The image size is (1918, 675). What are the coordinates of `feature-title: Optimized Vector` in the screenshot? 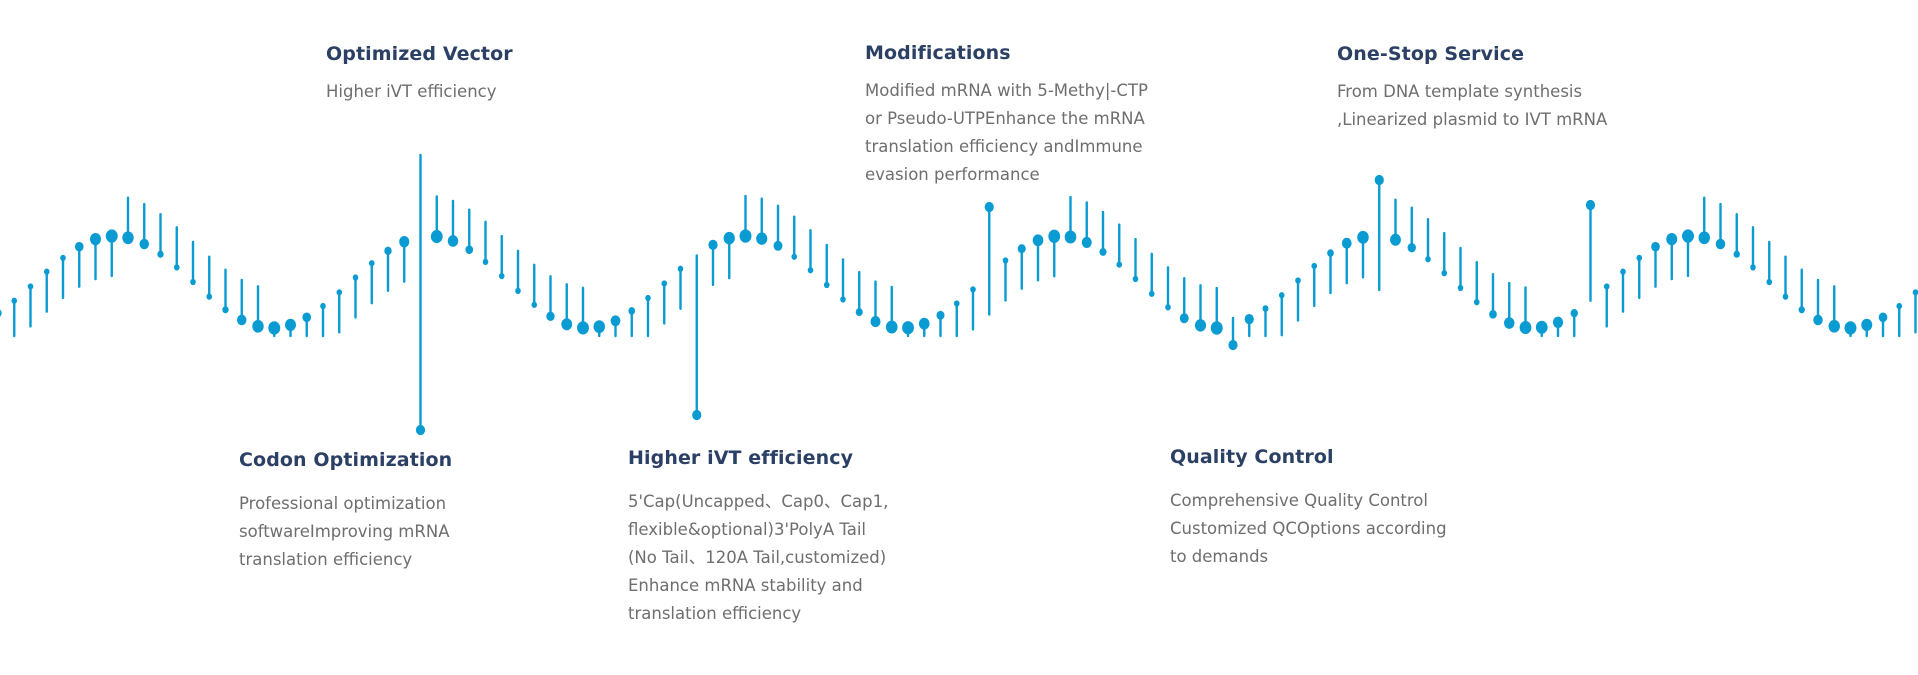 It's located at (419, 54).